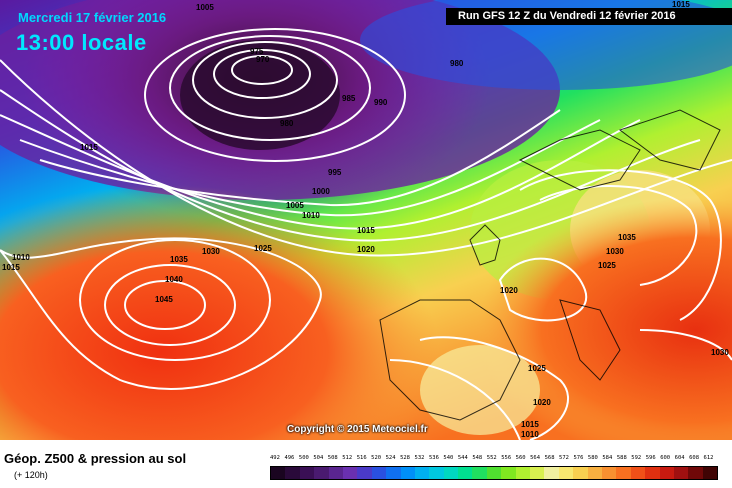 Image resolution: width=732 pixels, height=488 pixels. Describe the element at coordinates (349, 98) in the screenshot. I see `isobar-label: 985` at that location.